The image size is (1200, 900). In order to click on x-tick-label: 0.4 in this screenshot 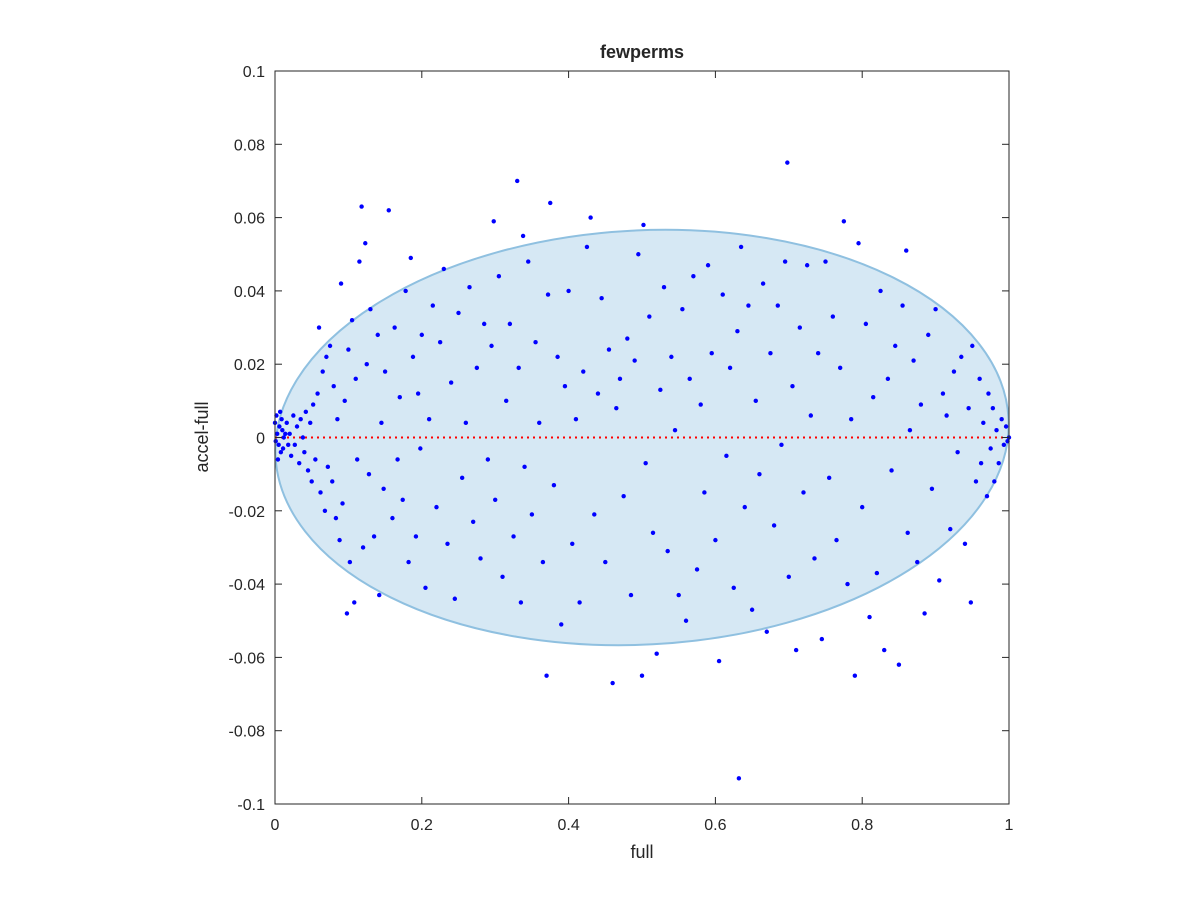, I will do `click(568, 825)`.